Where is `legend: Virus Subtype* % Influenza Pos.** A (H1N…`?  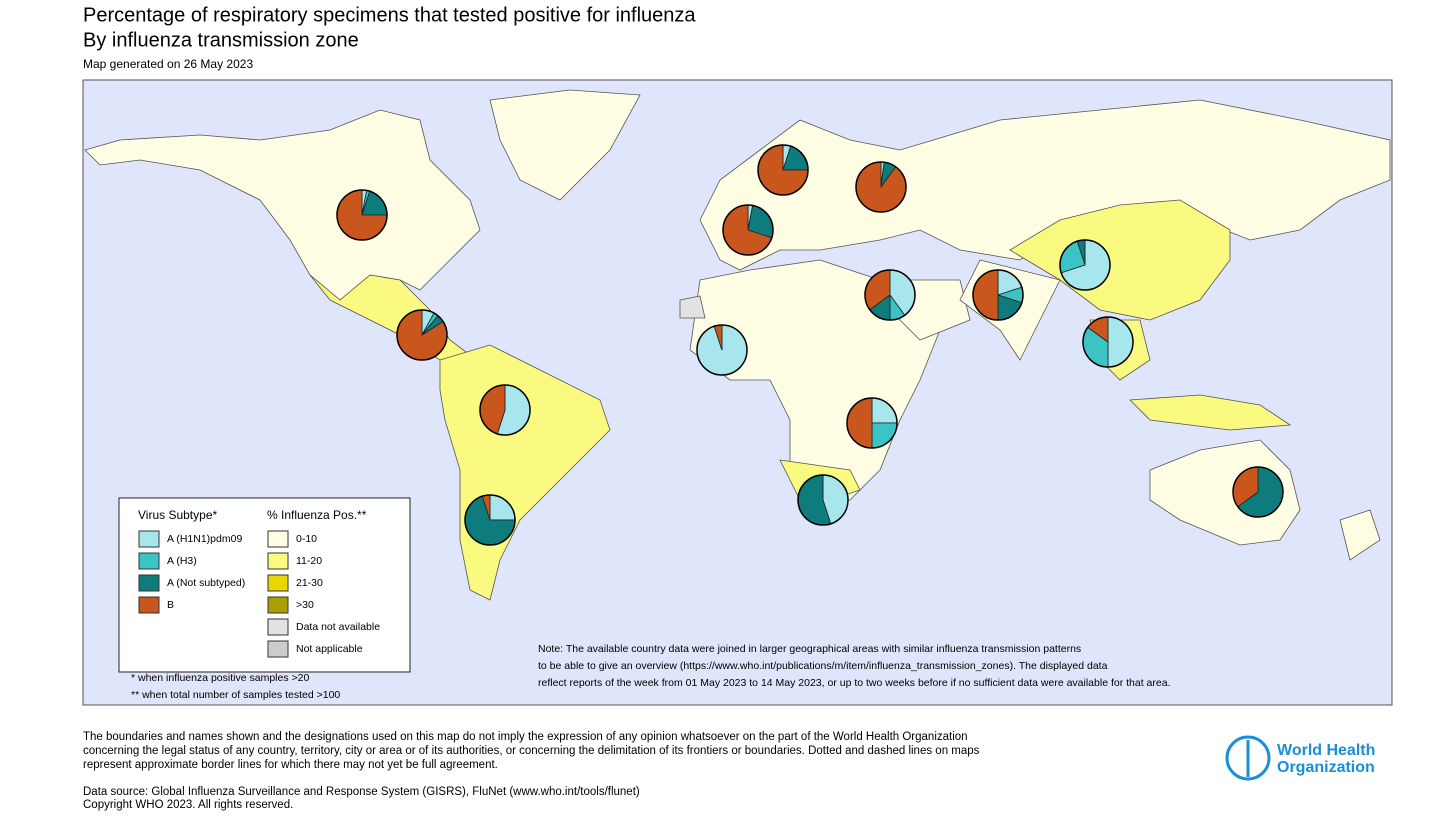
legend: Virus Subtype* % Influenza Pos.** A (H1N… is located at coordinates (259, 583).